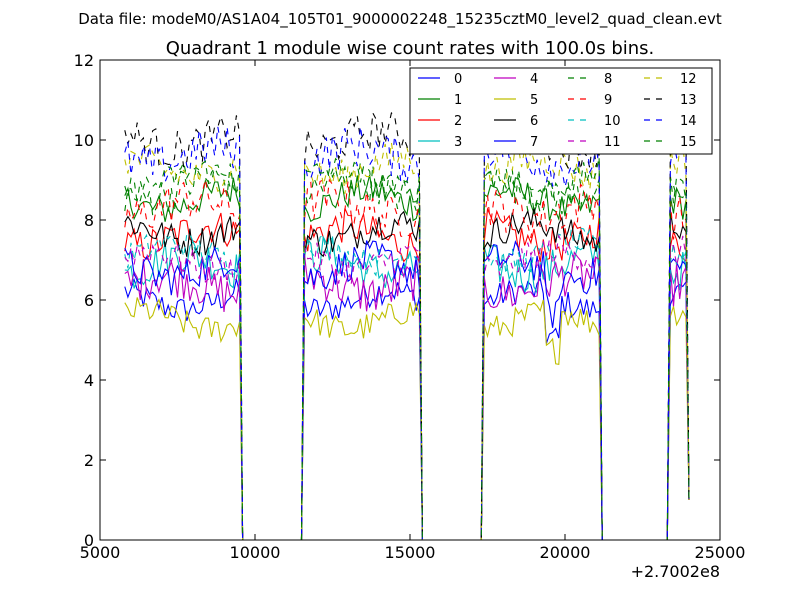 The width and height of the screenshot is (800, 600). Describe the element at coordinates (688, 121) in the screenshot. I see `legend-label: 14` at that location.